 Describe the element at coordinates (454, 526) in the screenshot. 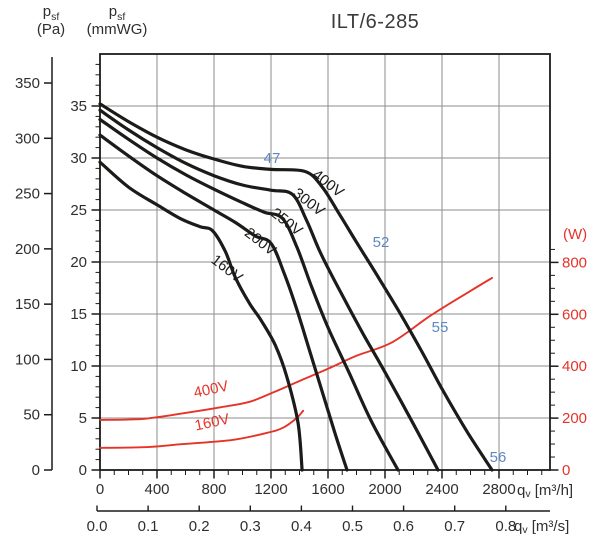

I see `m3s-tick-label-0.7: 0.7` at that location.